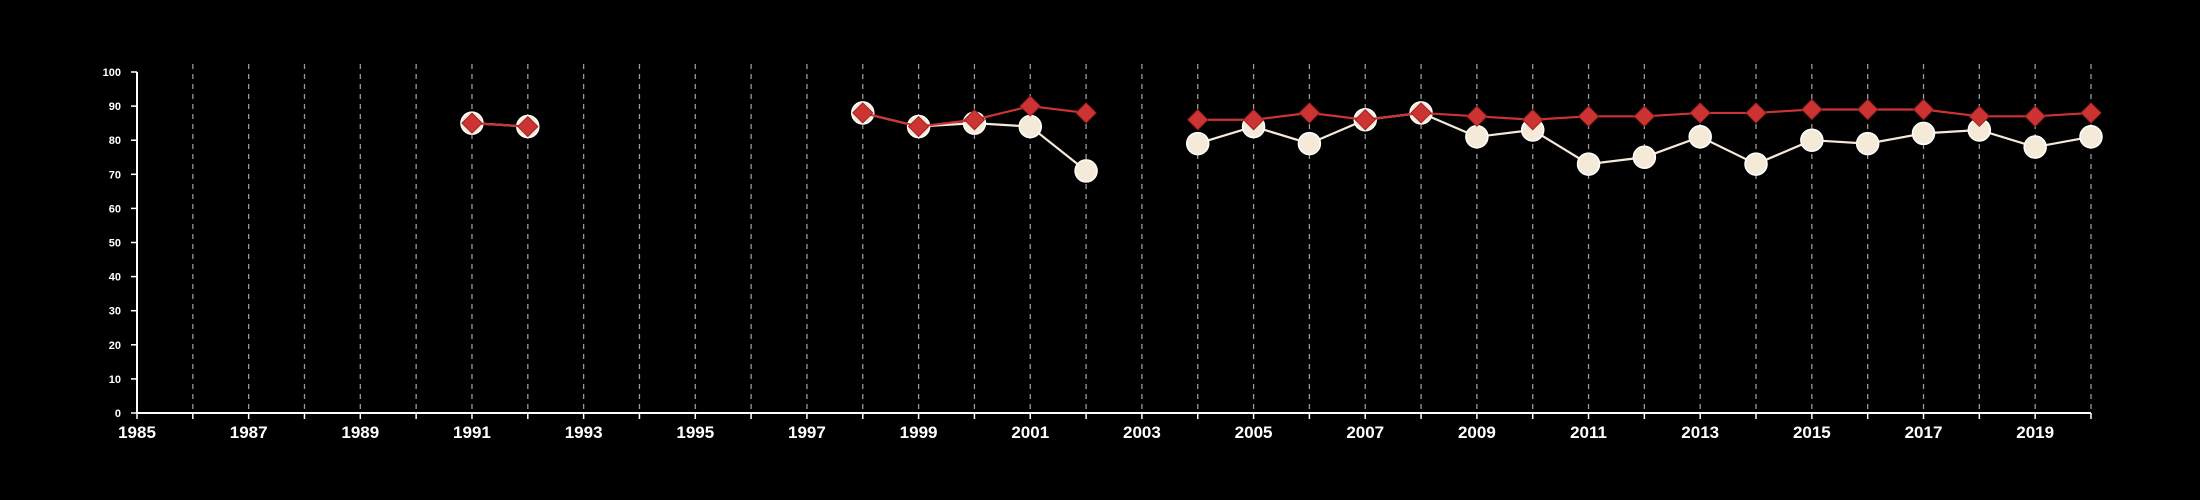 This screenshot has width=2200, height=500. What do you see at coordinates (1812, 432) in the screenshot?
I see `x-tick-label: 2015` at bounding box center [1812, 432].